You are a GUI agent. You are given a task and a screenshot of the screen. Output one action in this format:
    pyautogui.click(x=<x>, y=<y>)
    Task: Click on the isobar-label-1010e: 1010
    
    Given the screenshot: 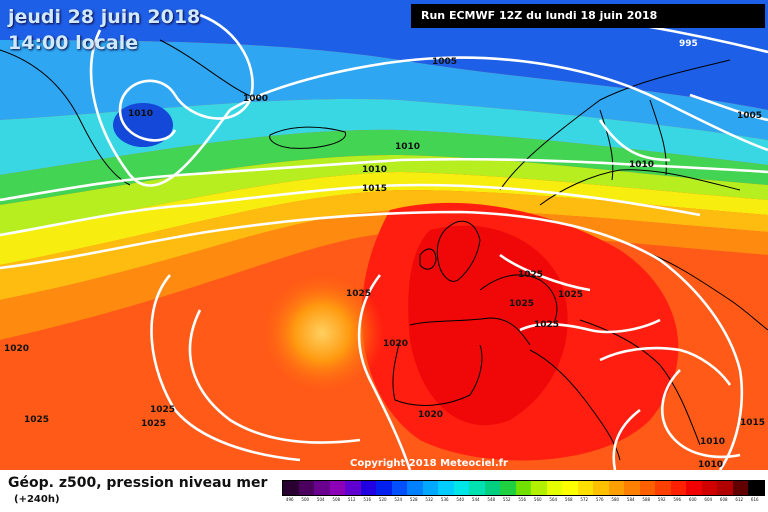 What is the action you would take?
    pyautogui.click(x=712, y=442)
    